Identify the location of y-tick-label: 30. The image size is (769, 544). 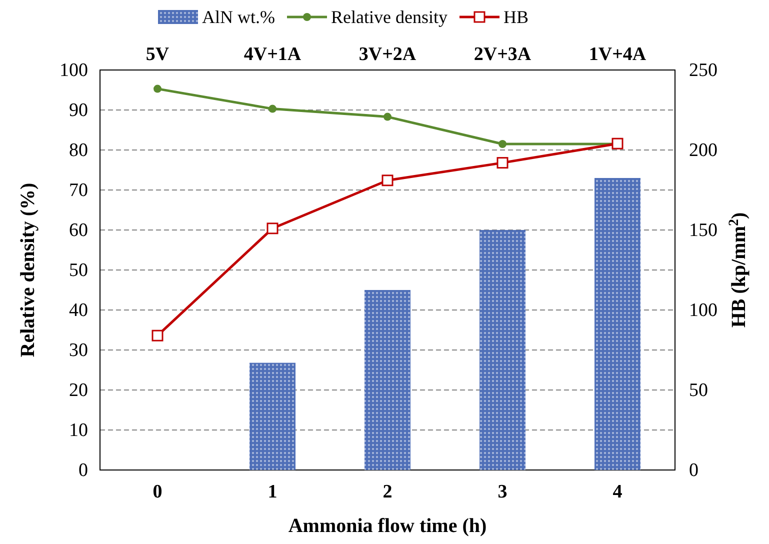
(78, 351).